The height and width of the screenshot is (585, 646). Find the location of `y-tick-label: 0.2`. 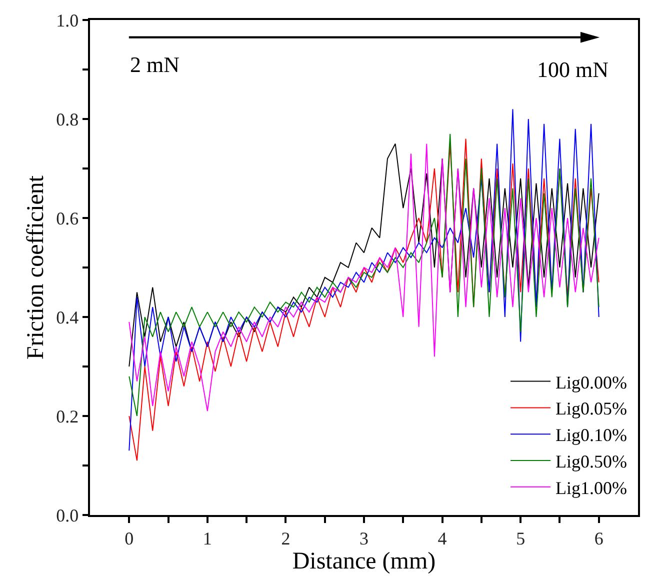

y-tick-label: 0.2 is located at coordinates (67, 416).